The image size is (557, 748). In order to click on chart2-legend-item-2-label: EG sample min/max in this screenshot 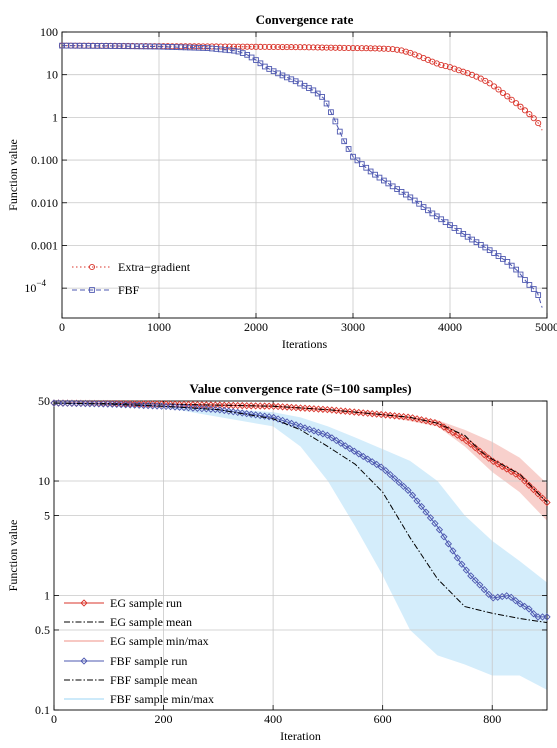, I will do `click(159, 641)`.